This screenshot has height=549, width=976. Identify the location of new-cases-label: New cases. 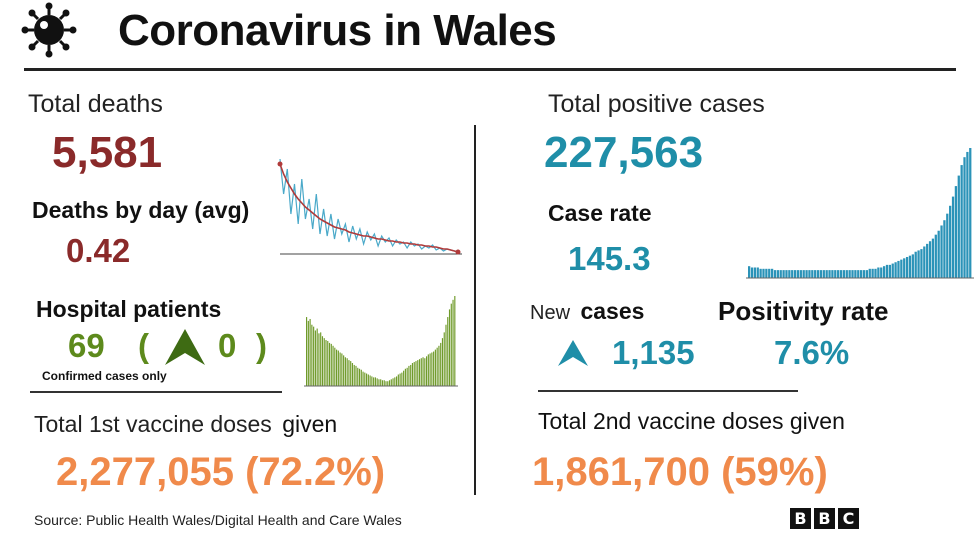
(587, 311).